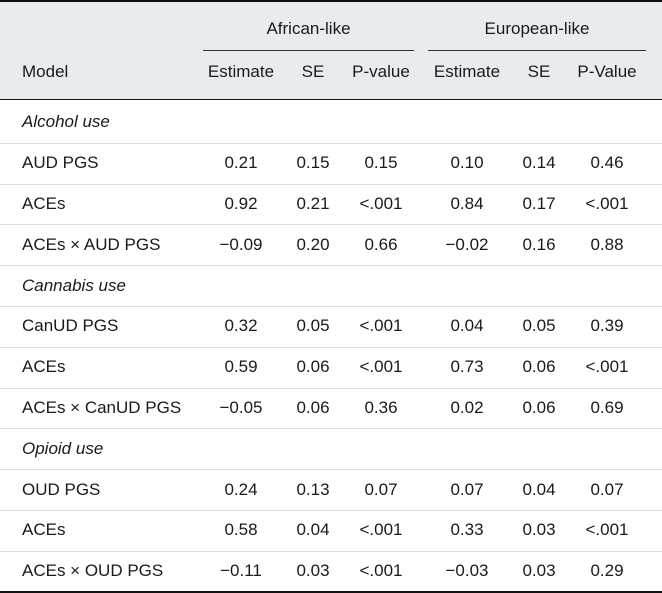  I want to click on cell-pvalue-african: 0.15, so click(381, 163).